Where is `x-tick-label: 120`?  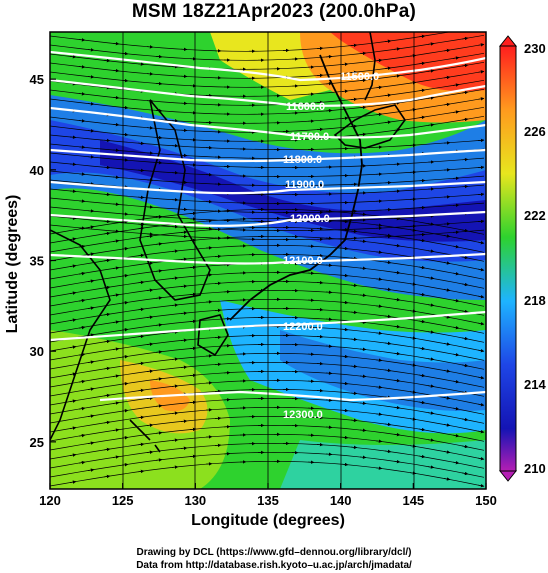
x-tick-label: 120 is located at coordinates (50, 500).